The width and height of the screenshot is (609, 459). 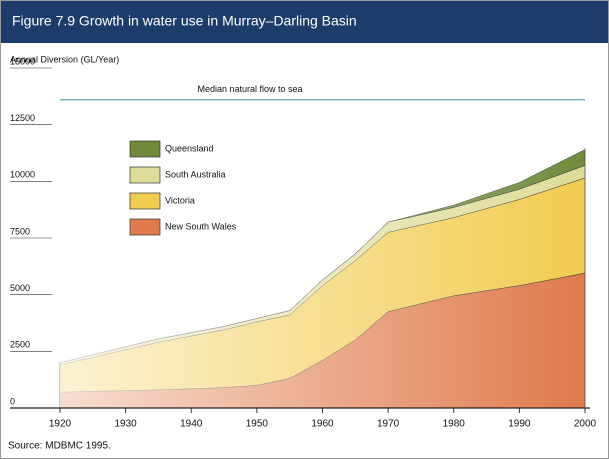 What do you see at coordinates (22, 175) in the screenshot?
I see `y-tick-label: 10000` at bounding box center [22, 175].